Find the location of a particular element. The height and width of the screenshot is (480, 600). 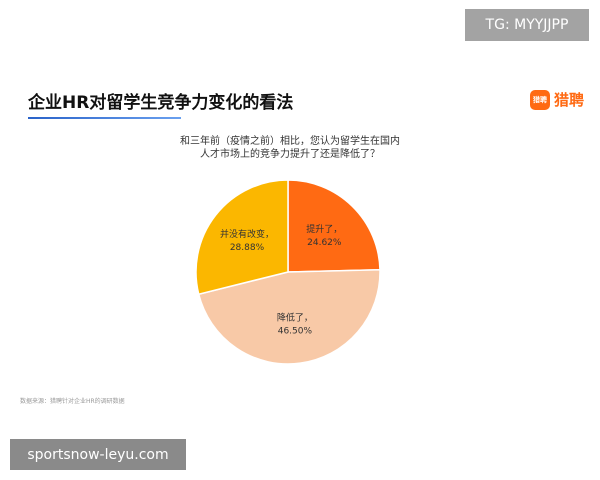

title-underline is located at coordinates (104, 118).